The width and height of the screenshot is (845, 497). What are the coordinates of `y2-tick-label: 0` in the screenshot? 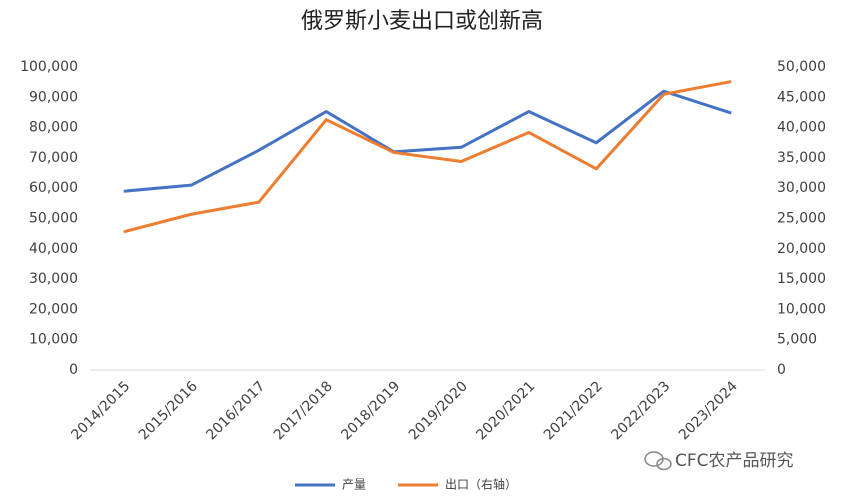 It's located at (781, 370).